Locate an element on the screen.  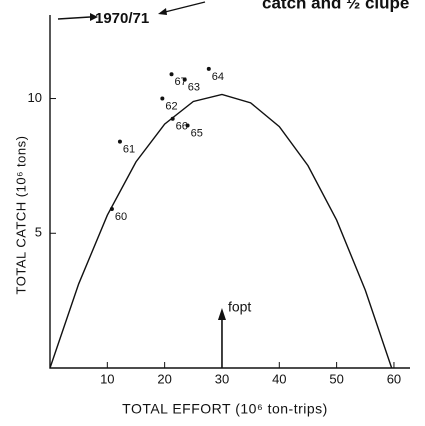
x-tick-label: 60 is located at coordinates (394, 378).